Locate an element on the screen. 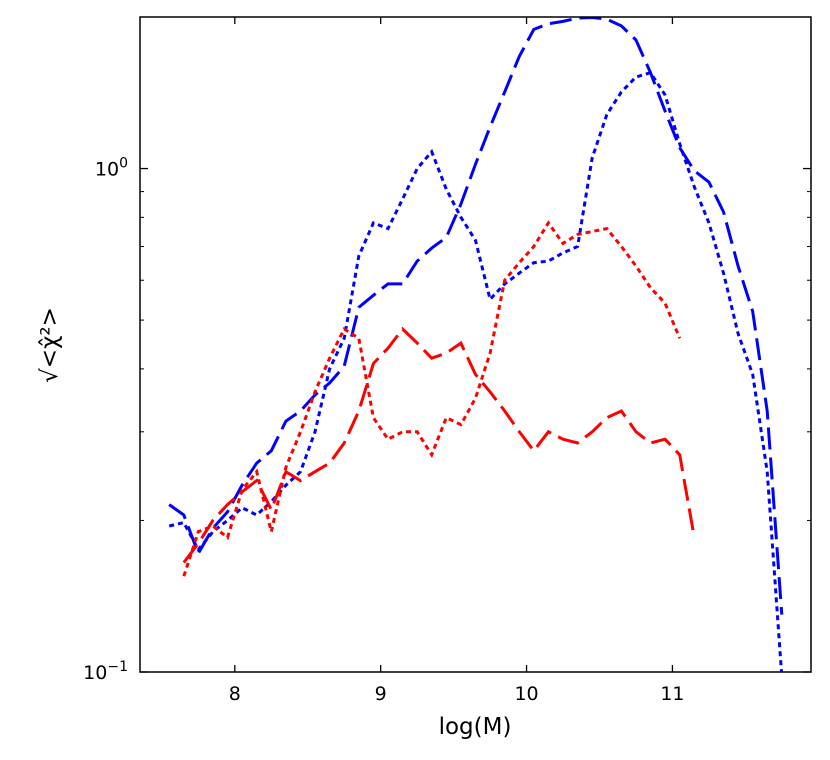 This screenshot has width=830, height=760. x-axis-title: log(M) is located at coordinates (475, 727).